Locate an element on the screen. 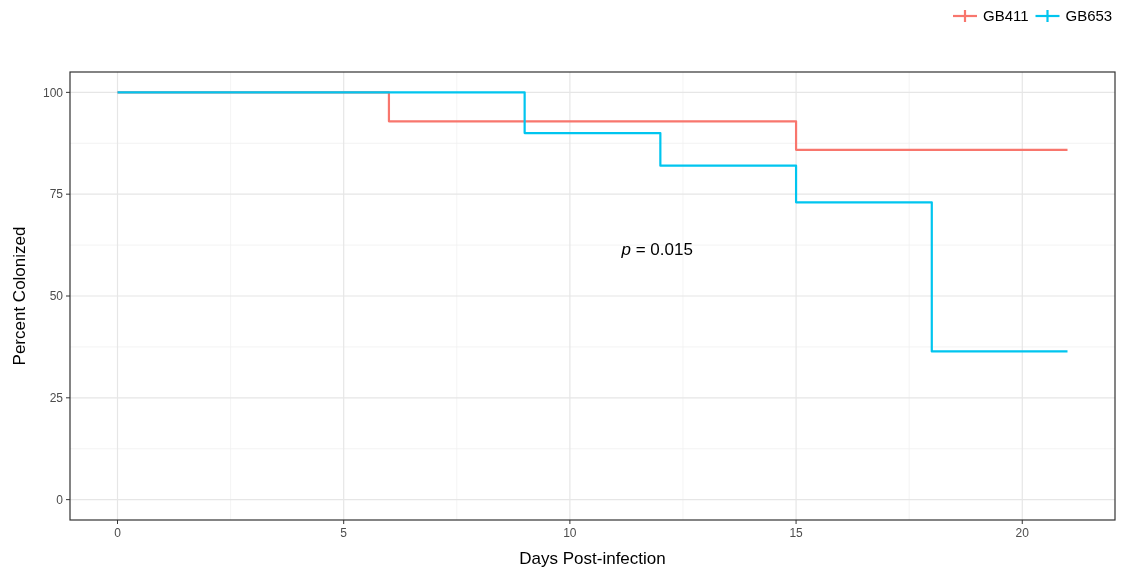 The image size is (1134, 575). y-tick-label: 100 is located at coordinates (53, 92).